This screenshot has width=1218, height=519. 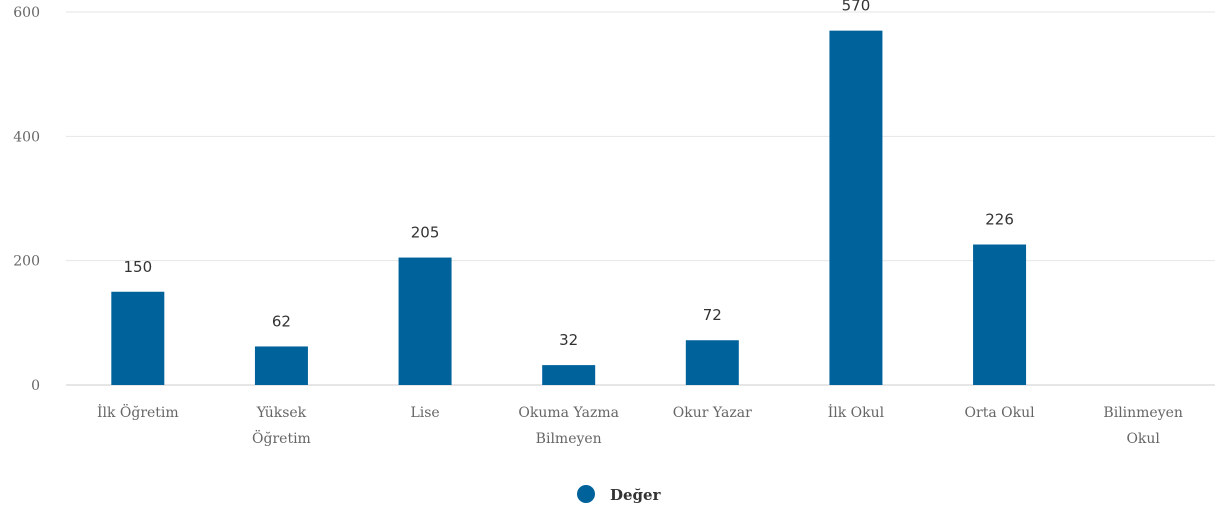 What do you see at coordinates (137, 267) in the screenshot?
I see `data-label: 150` at bounding box center [137, 267].